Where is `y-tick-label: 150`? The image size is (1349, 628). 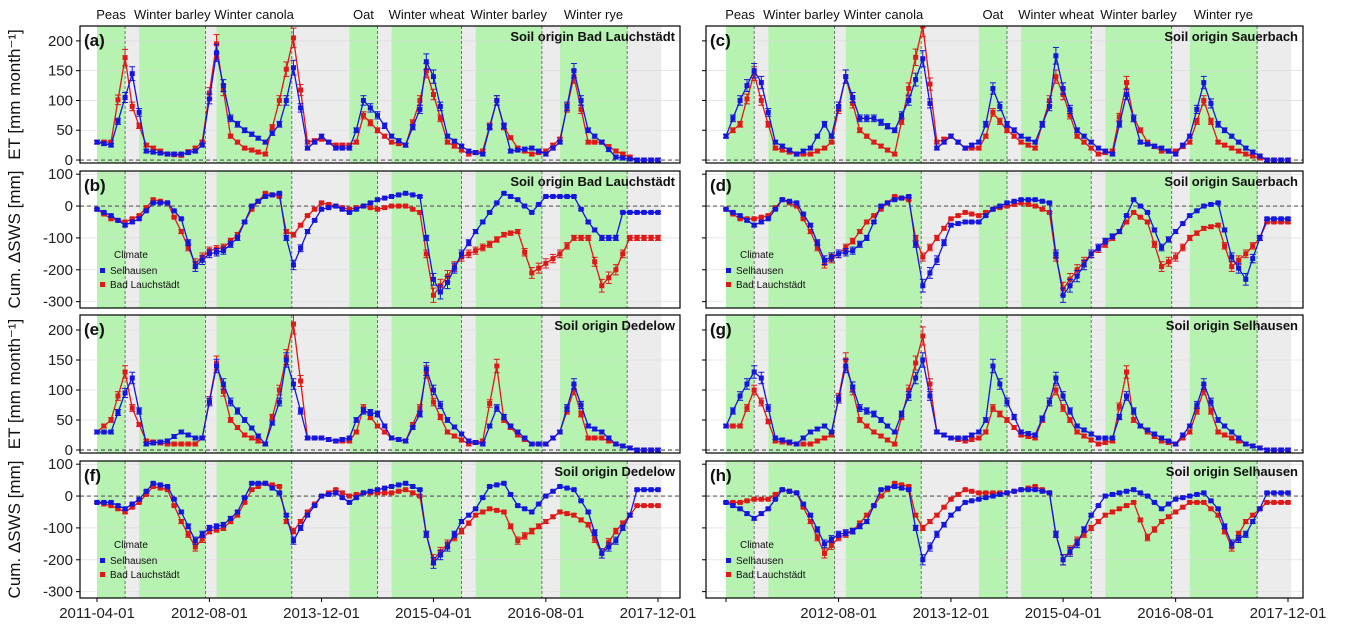
y-tick-label: 150 is located at coordinates (60, 71).